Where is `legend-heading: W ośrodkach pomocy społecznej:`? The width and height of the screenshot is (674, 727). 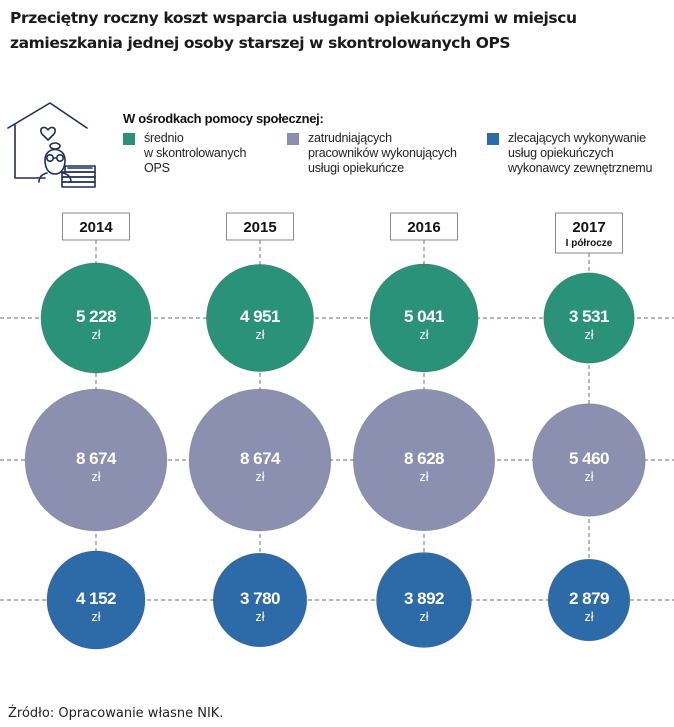
legend-heading: W ośrodkach pomocy społecznej: is located at coordinates (223, 118).